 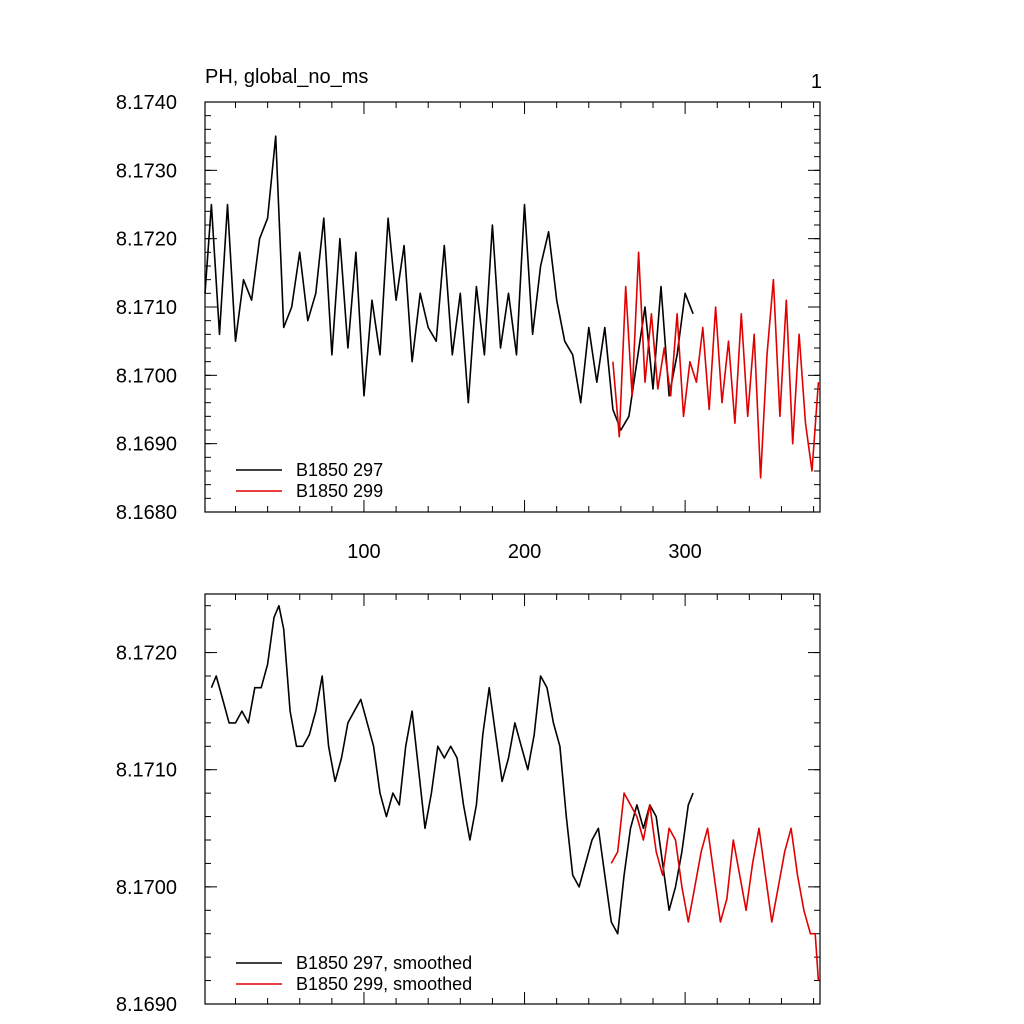 I want to click on y-tick-label: 8.1740, so click(x=146, y=103).